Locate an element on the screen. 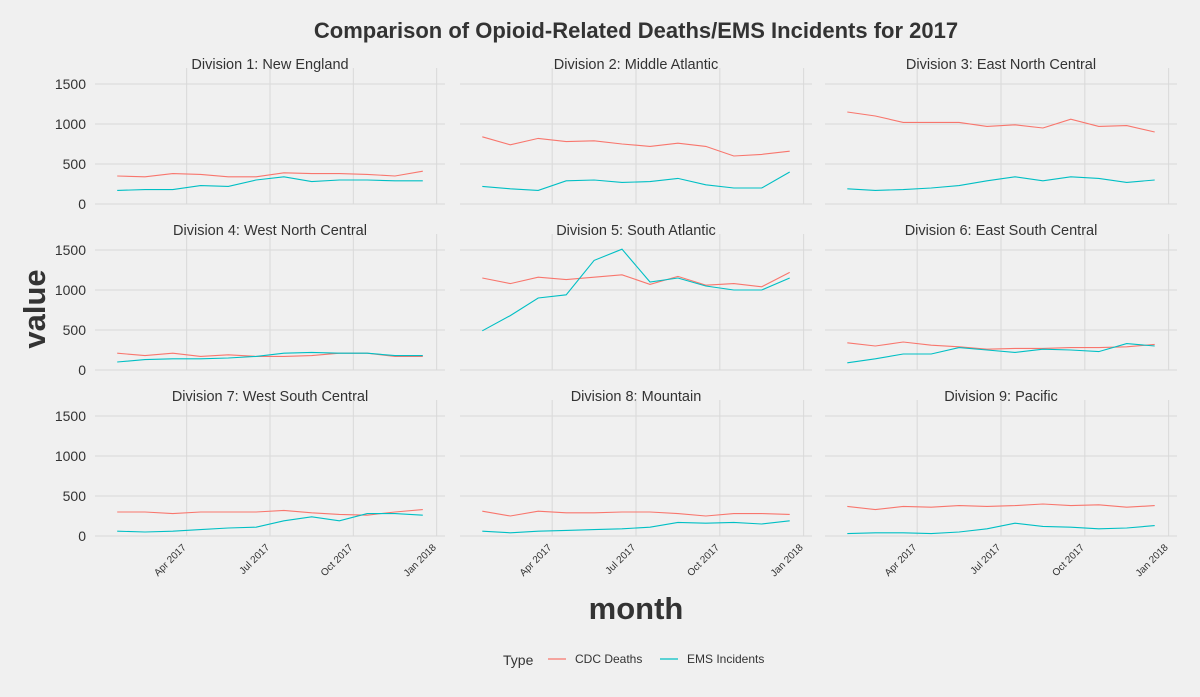  panel-title: Division 8: Mountain is located at coordinates (636, 397).